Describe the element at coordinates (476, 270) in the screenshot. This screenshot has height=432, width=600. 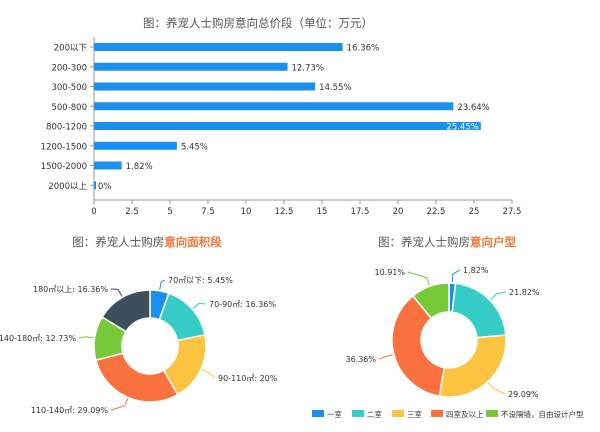
I see `pie-slice-label: 1.82%` at that location.